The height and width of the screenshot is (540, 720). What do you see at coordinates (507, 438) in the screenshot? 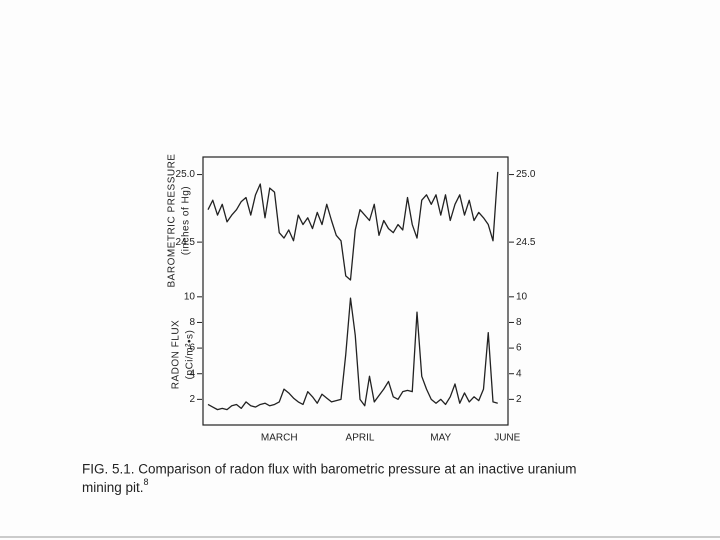
I see `x-tick-label: JUNE` at bounding box center [507, 438].